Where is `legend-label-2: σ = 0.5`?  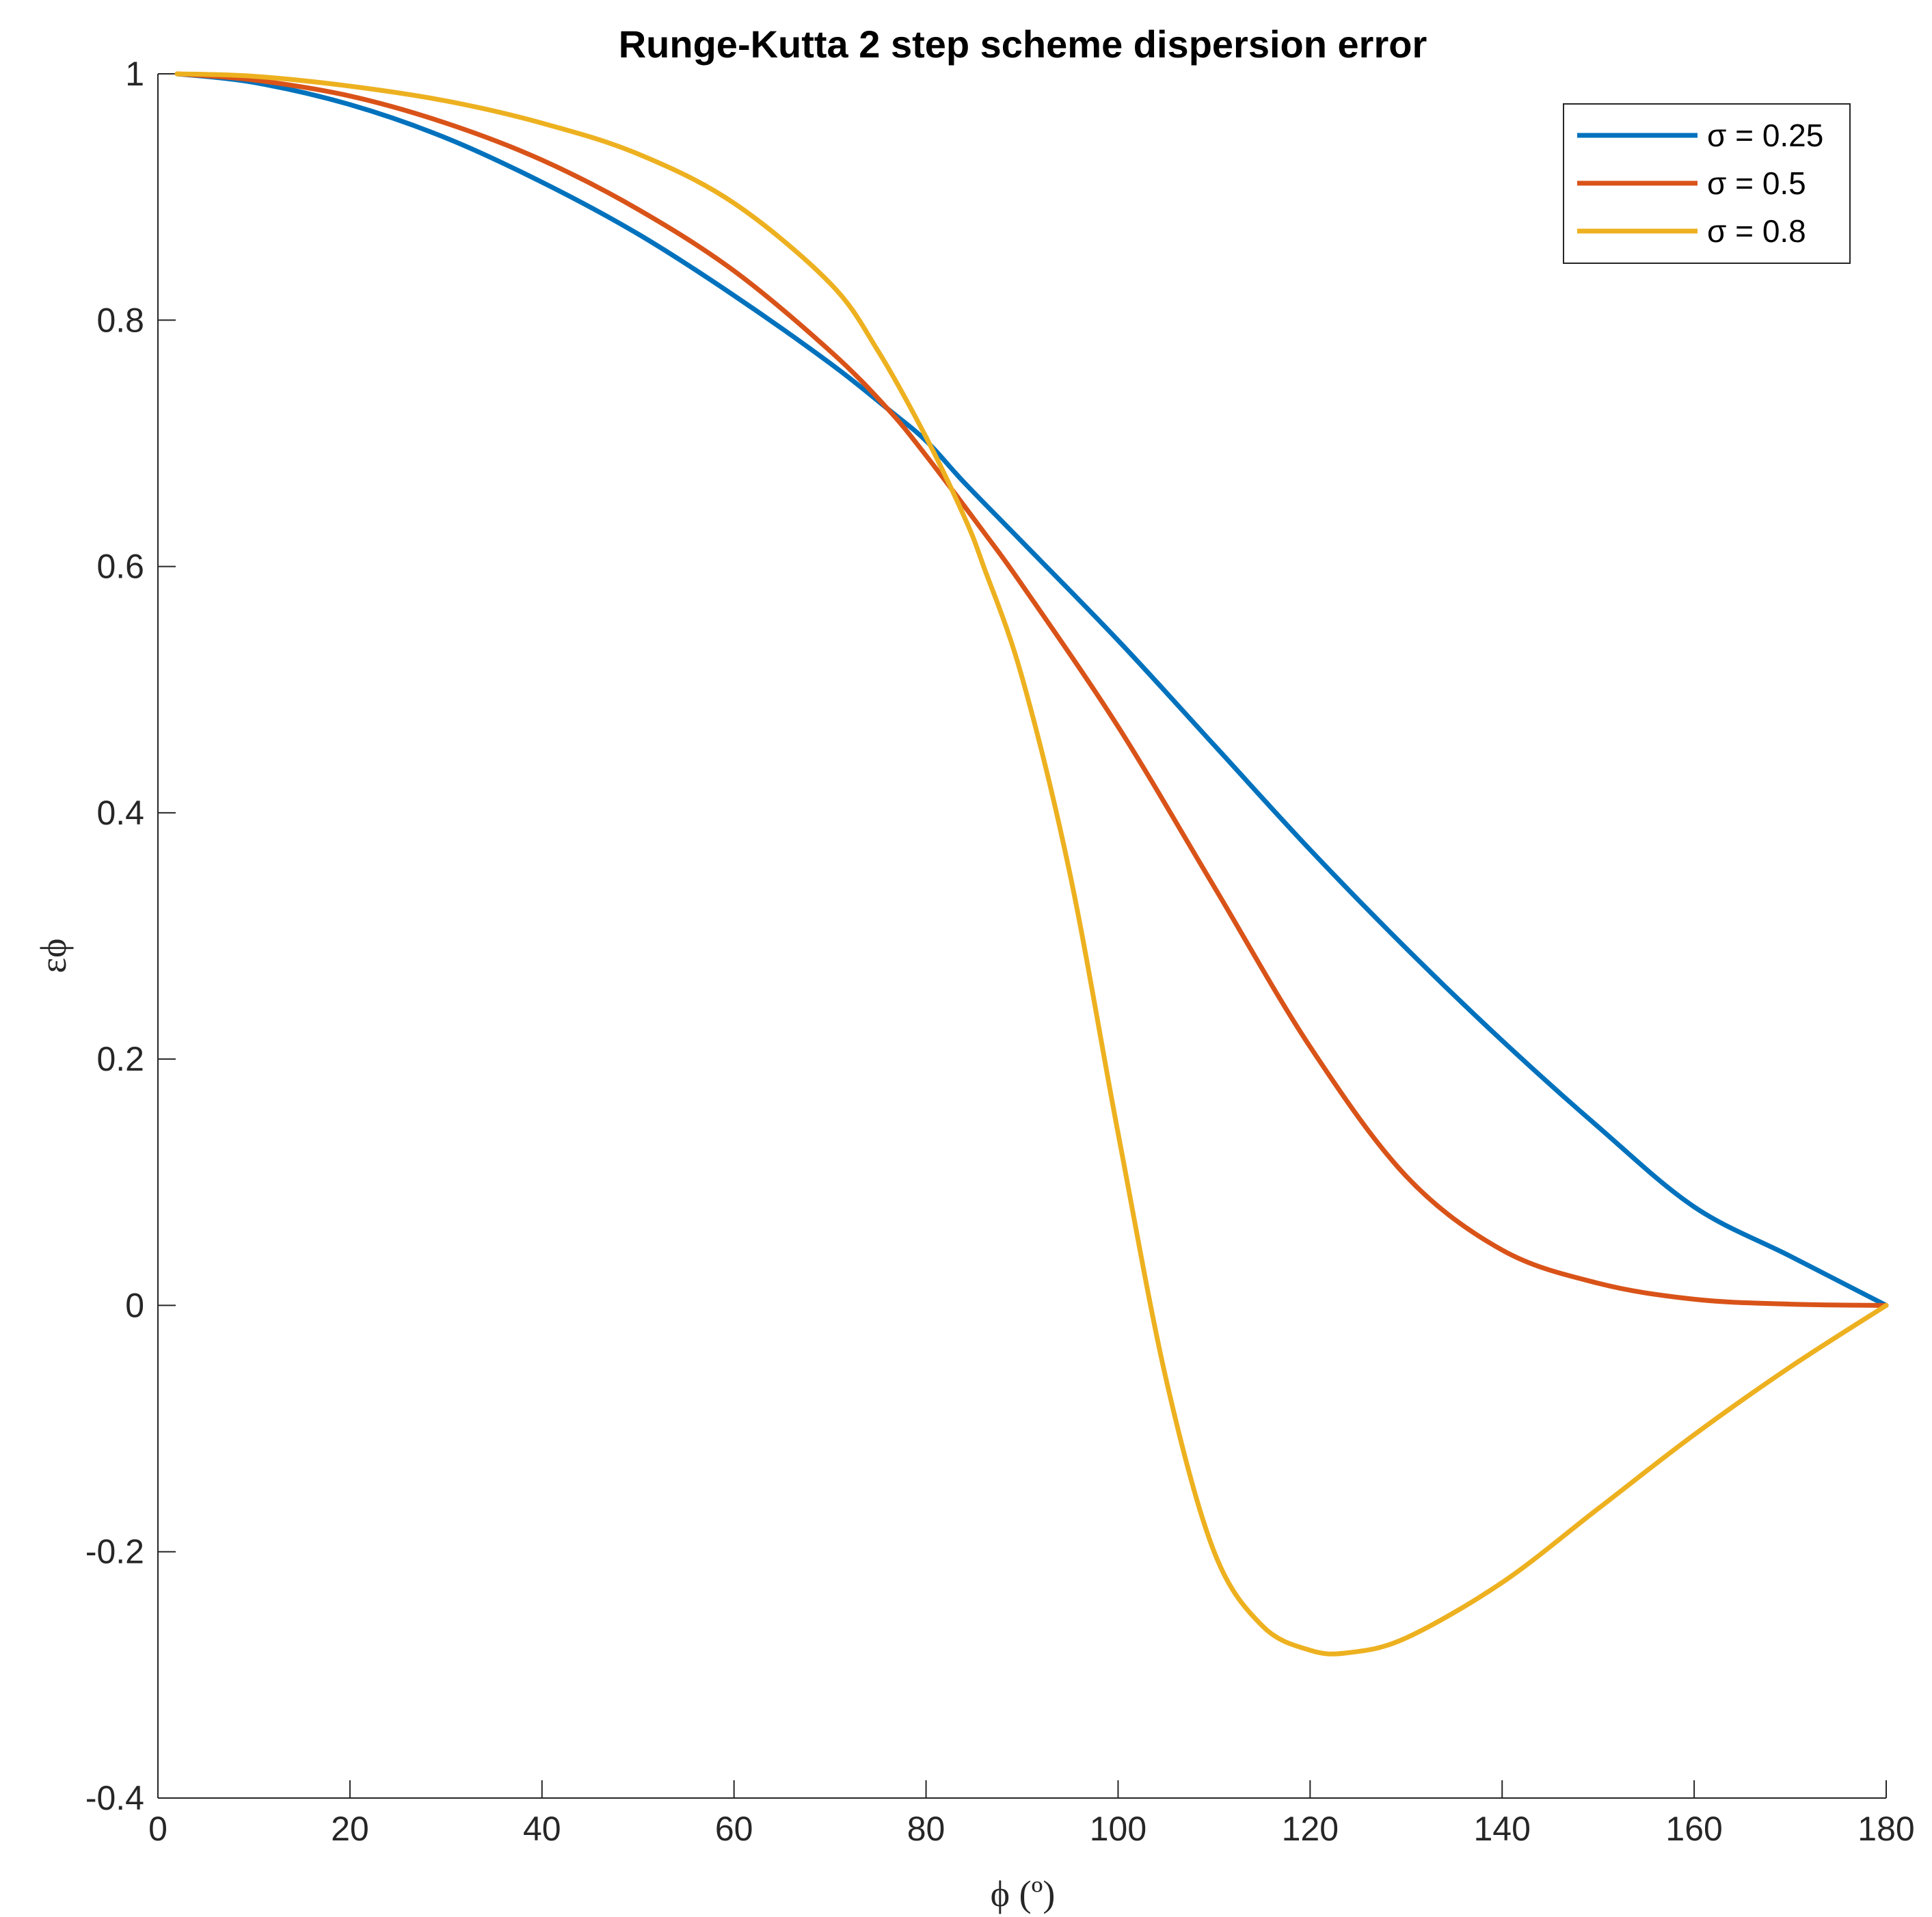 legend-label-2: σ = 0.5 is located at coordinates (1756, 183).